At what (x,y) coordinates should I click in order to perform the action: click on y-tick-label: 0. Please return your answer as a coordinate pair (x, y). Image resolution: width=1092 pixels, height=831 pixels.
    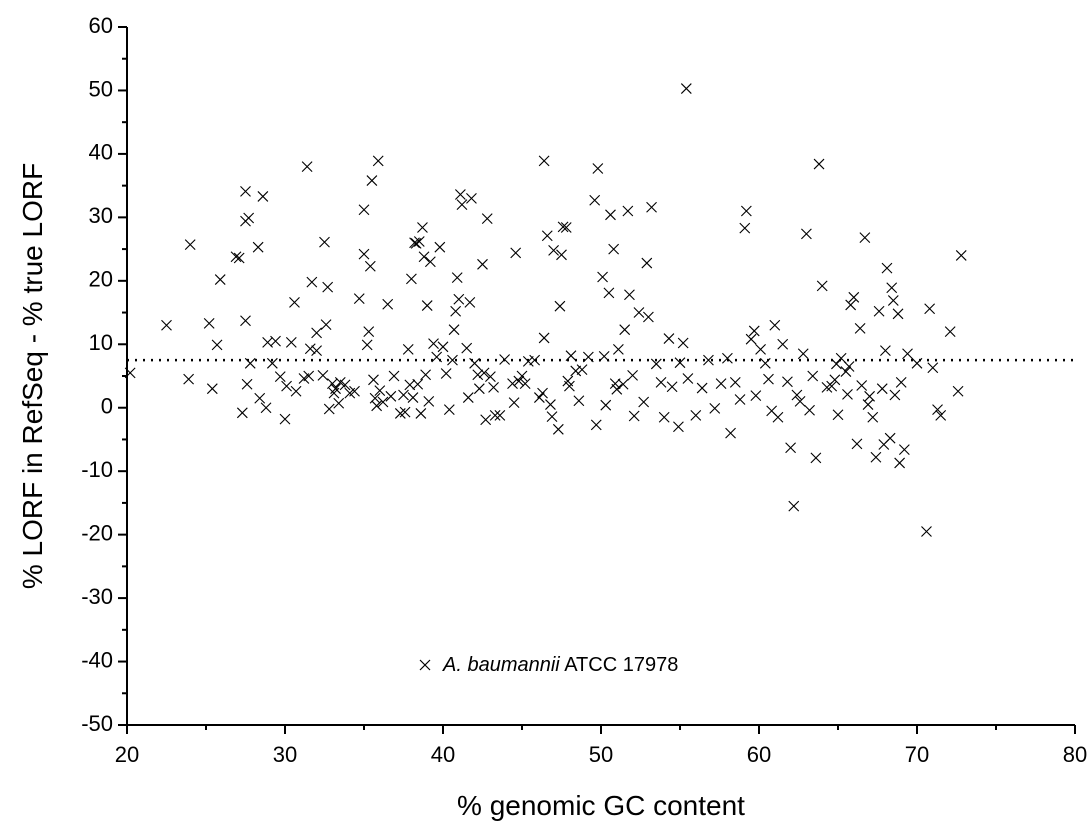
    Looking at the image, I should click on (107, 406).